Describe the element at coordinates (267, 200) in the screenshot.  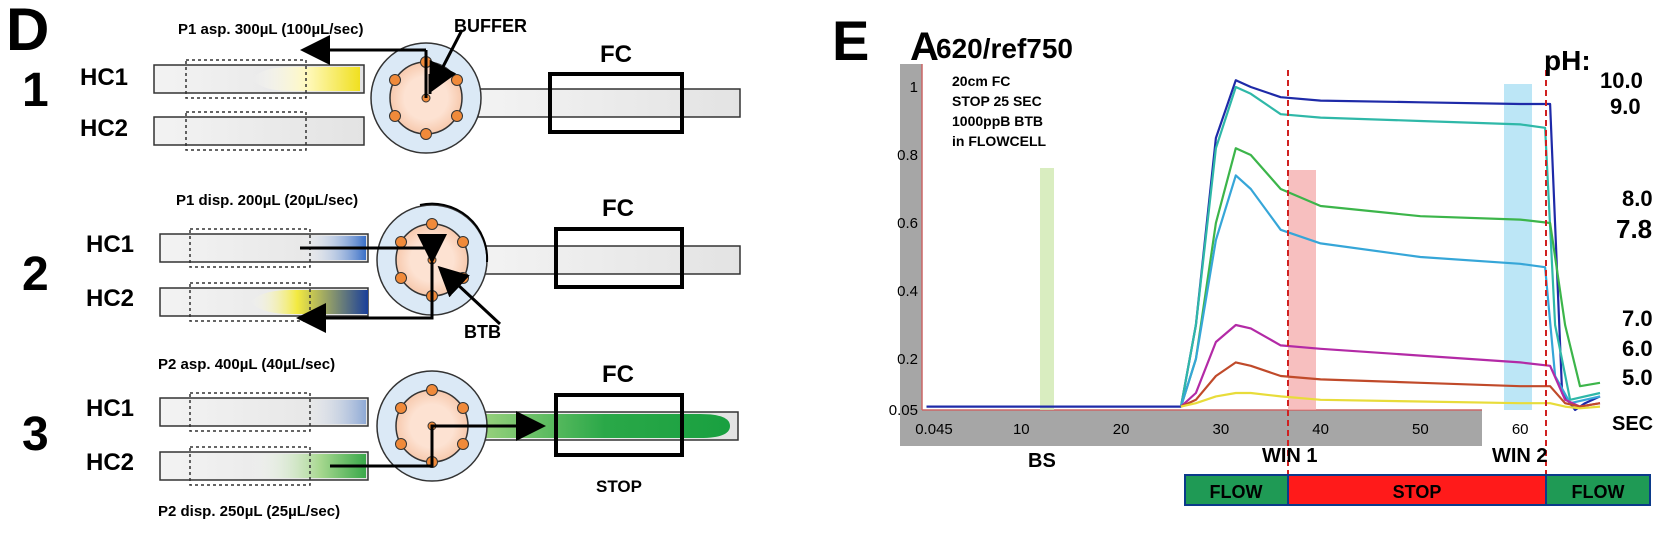
I see `step-2-caption-top: P1 disp. 200µL (20µL/sec)` at that location.